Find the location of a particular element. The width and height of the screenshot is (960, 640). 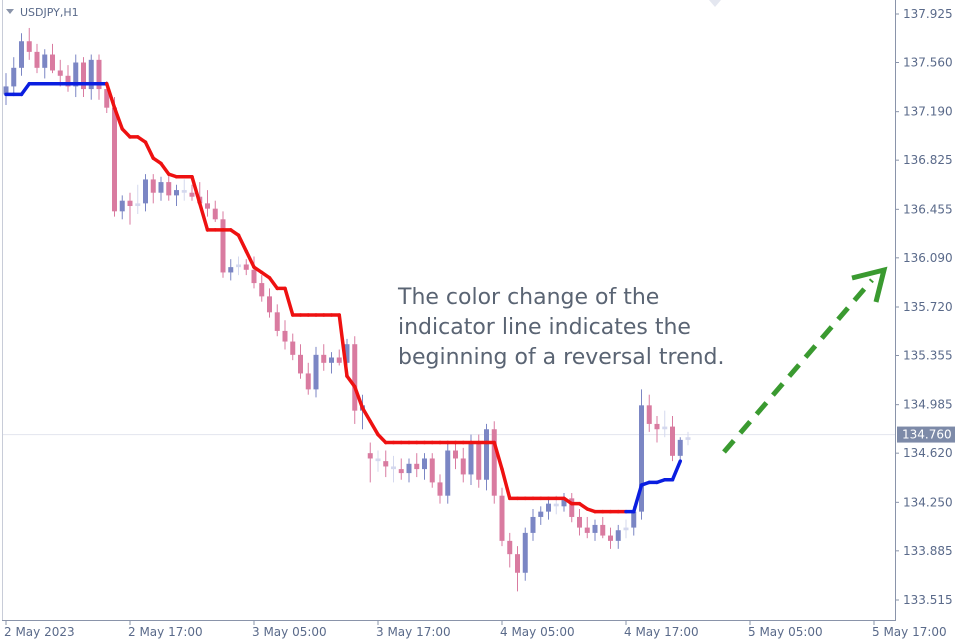

price-tick-label: 136.090 is located at coordinates (928, 258).